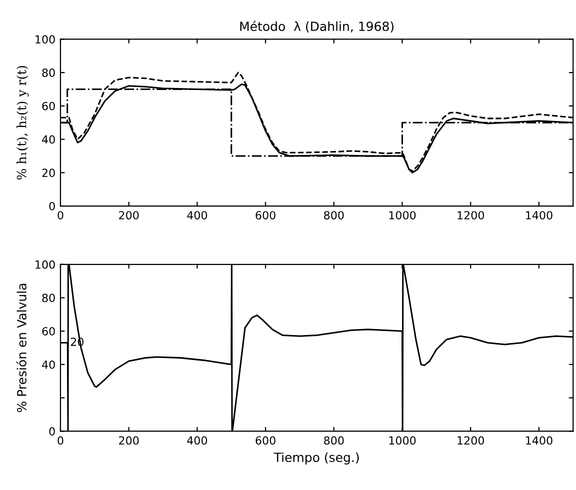 This screenshot has height=490, width=576. I want to click on y-tick-label: 20, so click(48, 173).